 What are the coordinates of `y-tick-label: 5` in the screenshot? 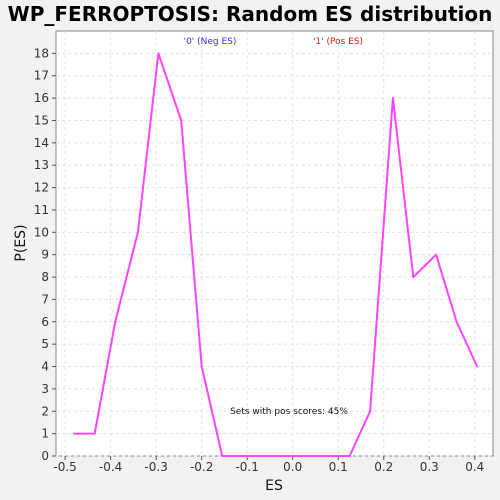 It's located at (45, 344).